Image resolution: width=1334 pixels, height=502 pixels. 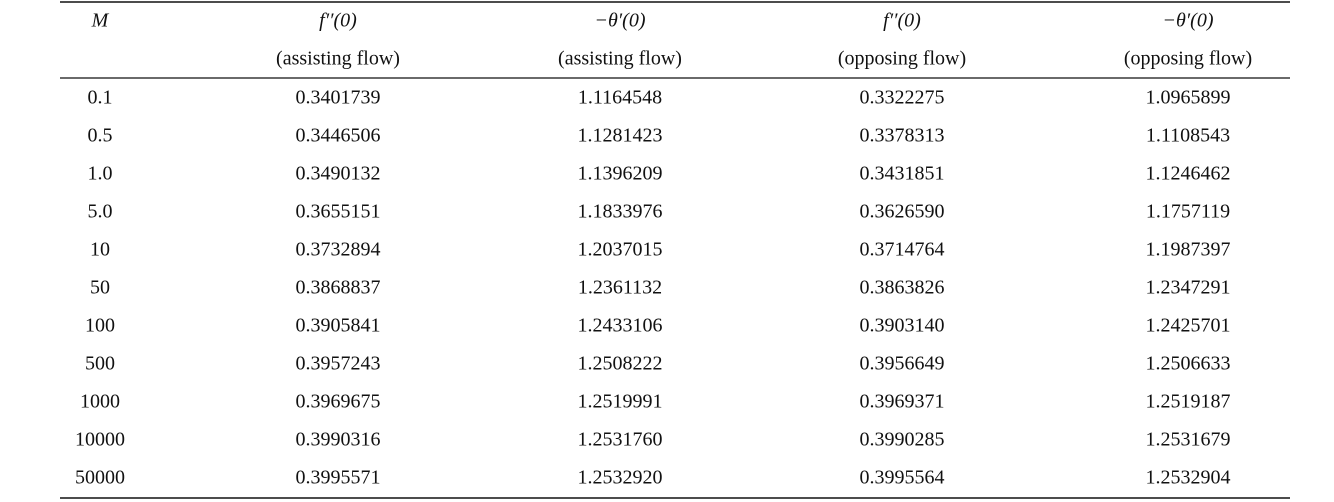 I want to click on cell: 0.3626590, so click(x=902, y=212).